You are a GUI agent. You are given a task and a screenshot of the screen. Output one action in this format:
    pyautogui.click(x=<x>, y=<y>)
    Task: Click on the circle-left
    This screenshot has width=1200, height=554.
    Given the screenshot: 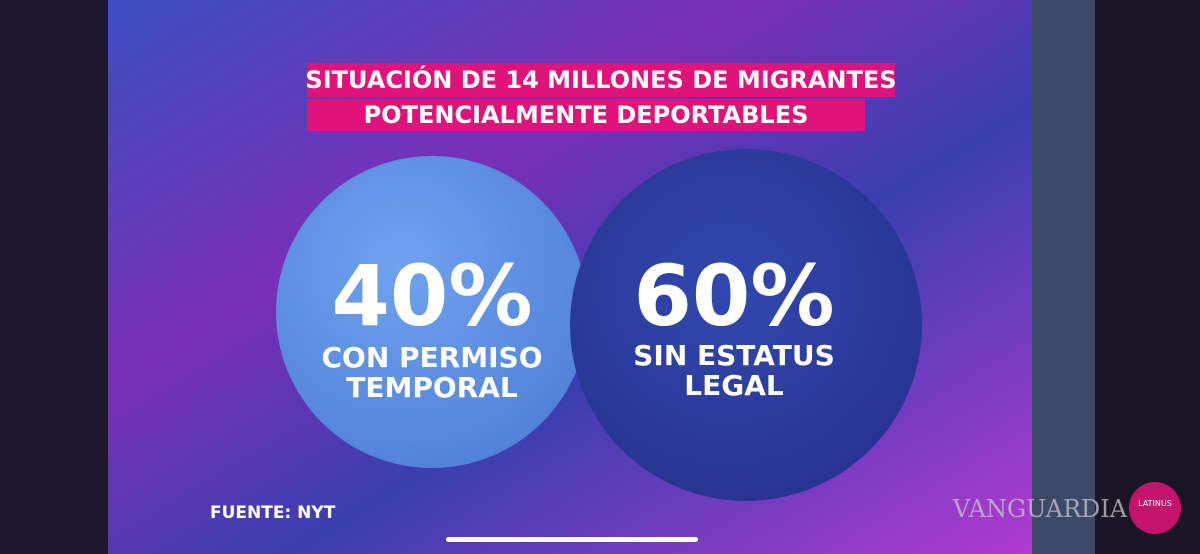 What is the action you would take?
    pyautogui.click(x=432, y=312)
    